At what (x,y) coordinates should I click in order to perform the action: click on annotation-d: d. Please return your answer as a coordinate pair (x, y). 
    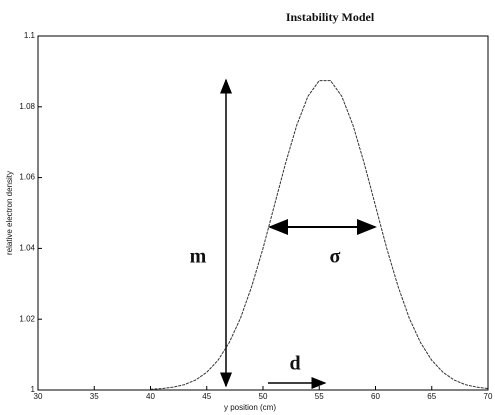
    Looking at the image, I should click on (294, 364).